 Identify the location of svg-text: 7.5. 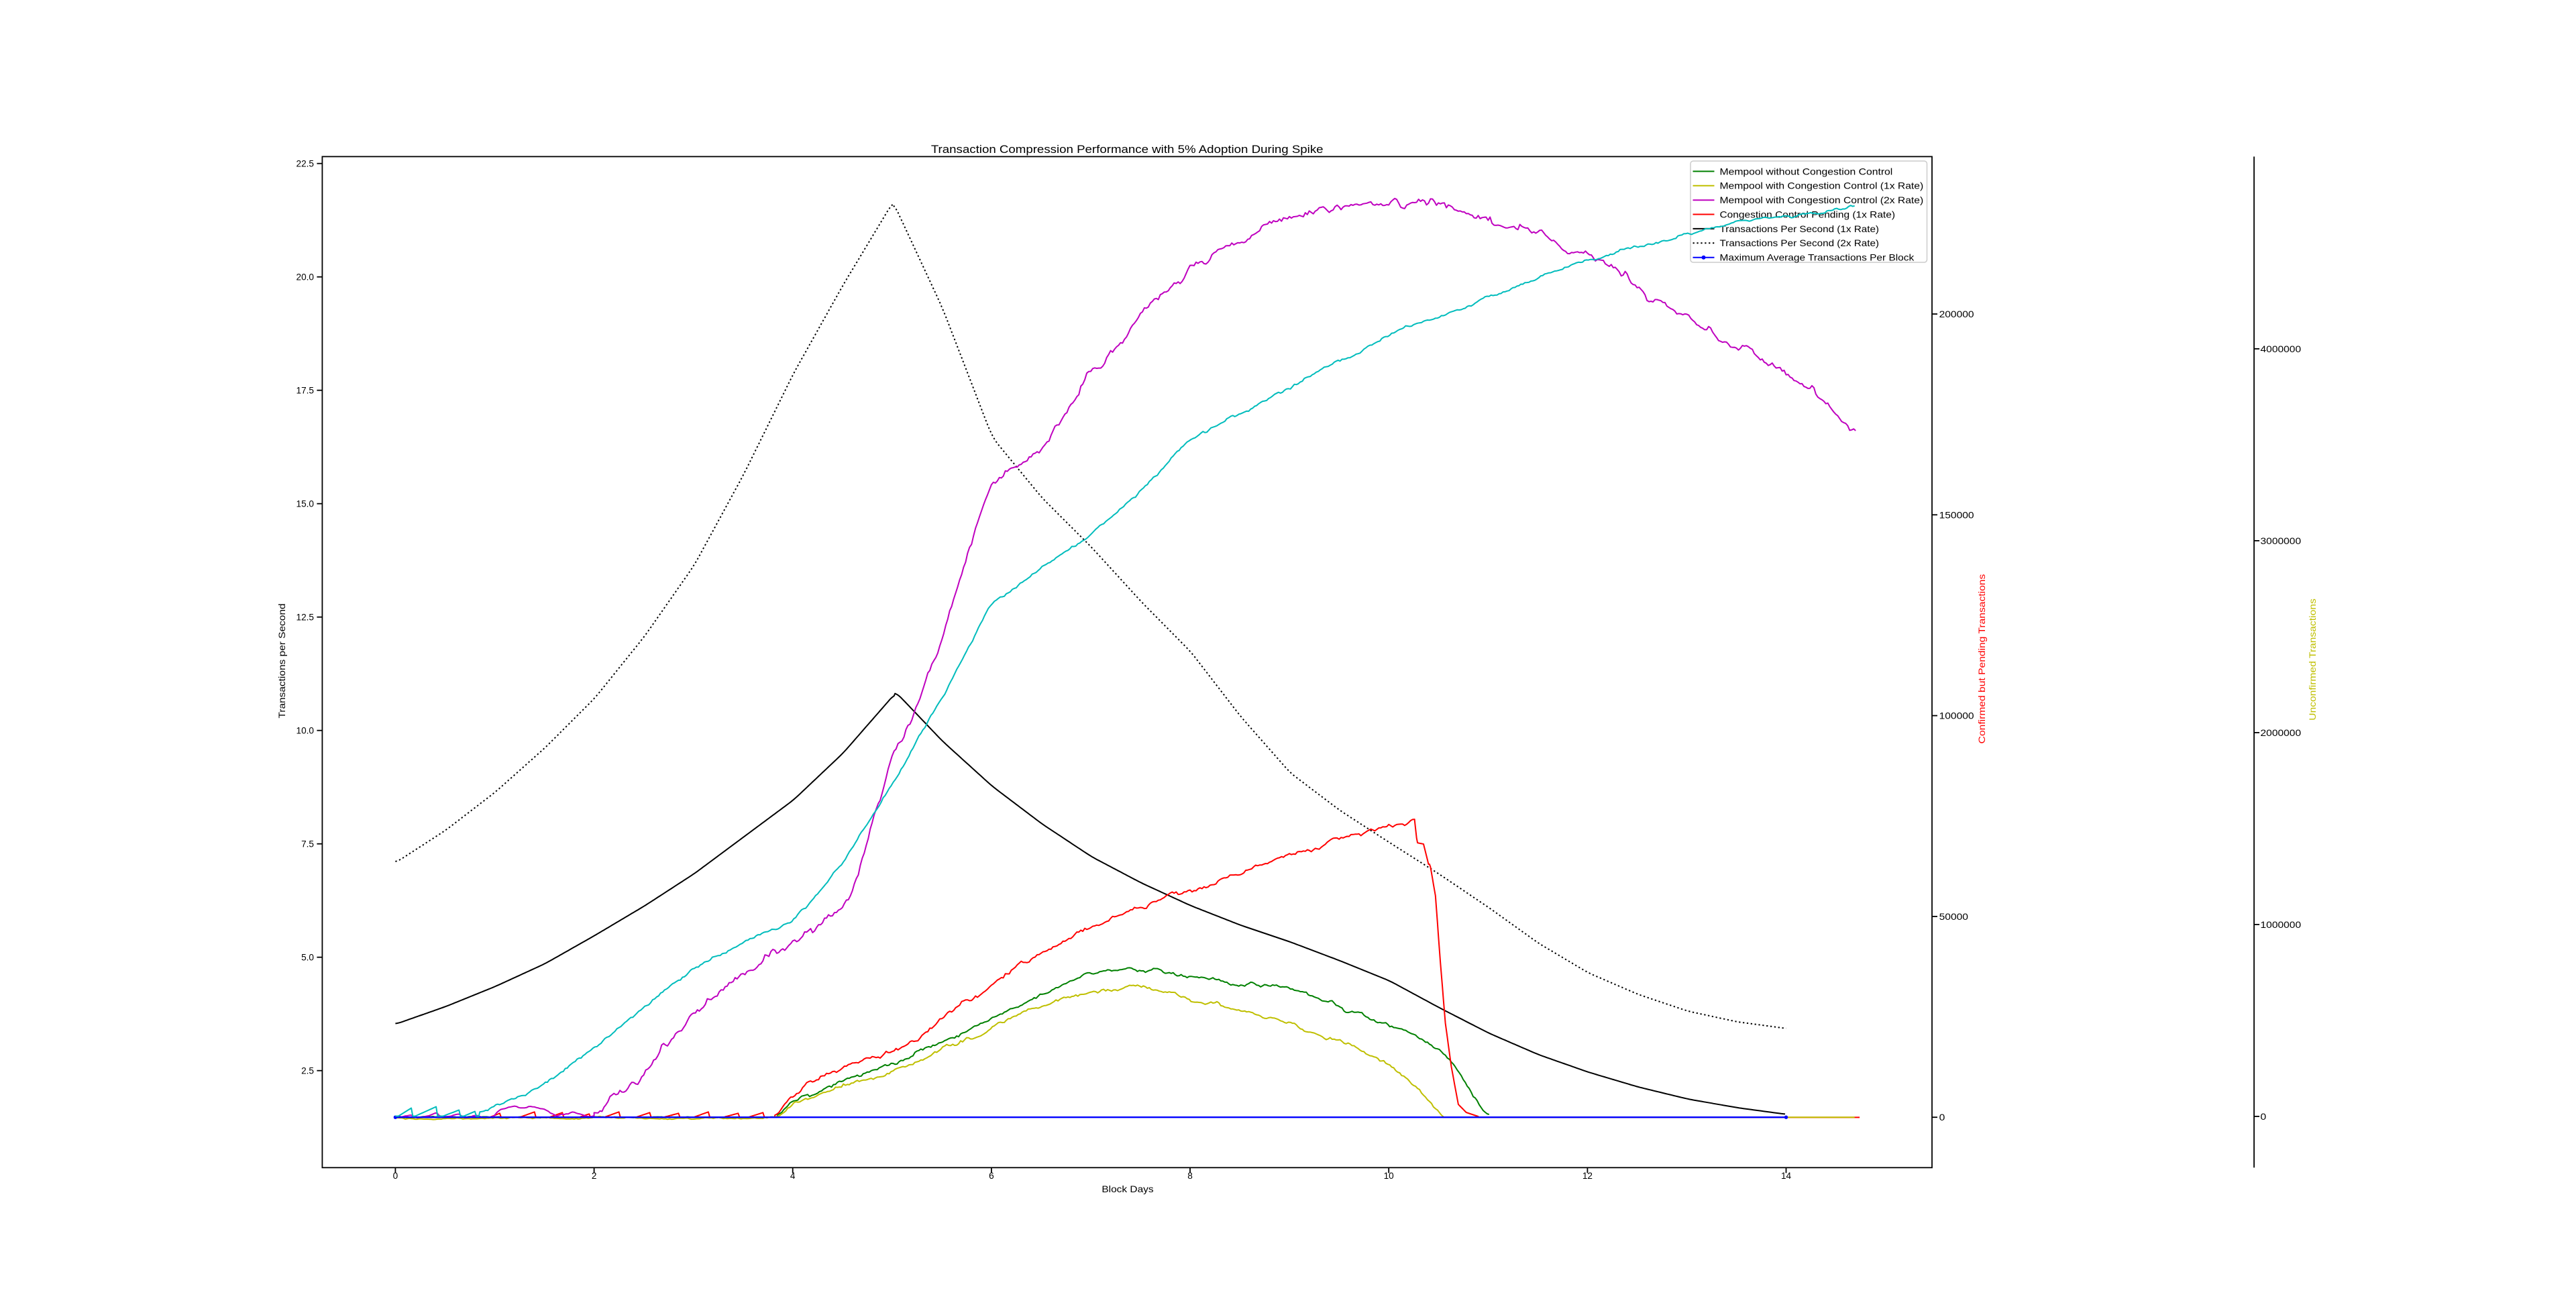
(307, 844).